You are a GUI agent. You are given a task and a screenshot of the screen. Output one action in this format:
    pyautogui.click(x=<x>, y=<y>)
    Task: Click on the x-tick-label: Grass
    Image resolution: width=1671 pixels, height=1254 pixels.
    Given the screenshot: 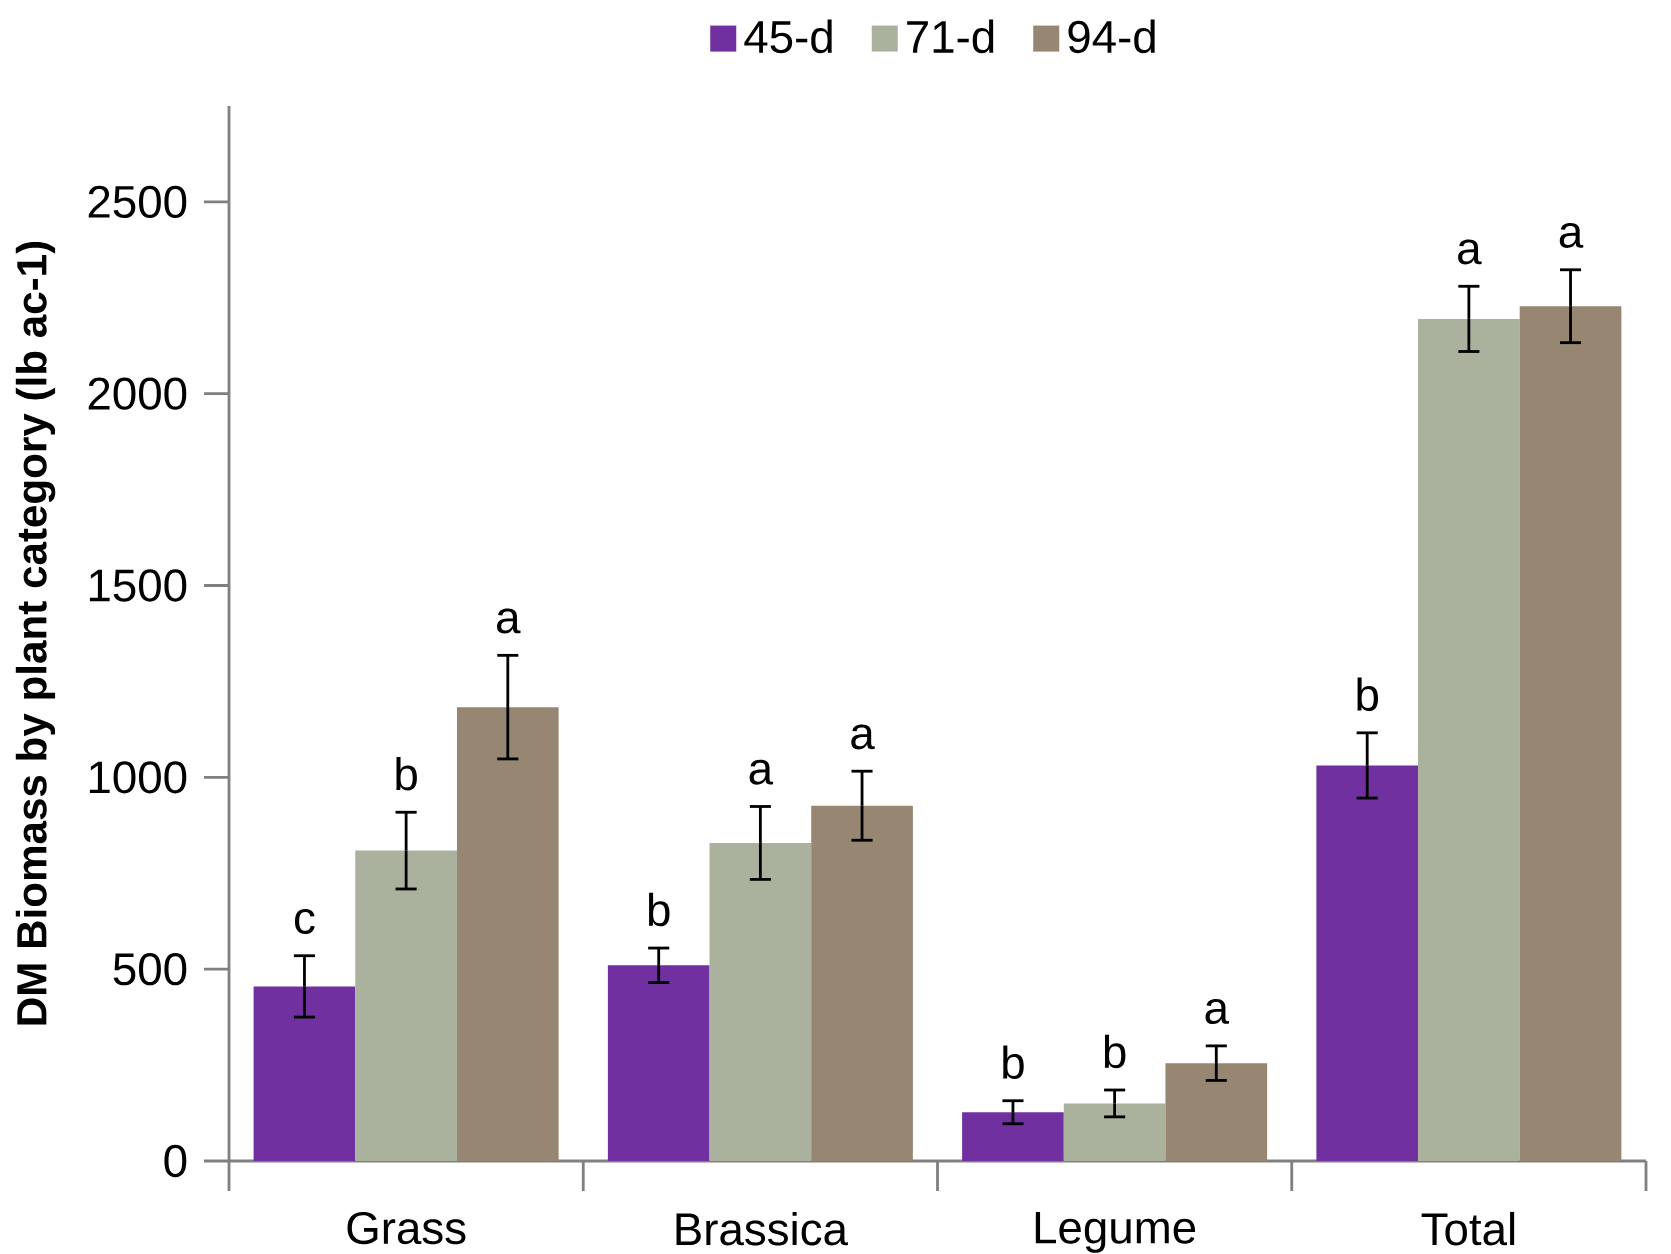 What is the action you would take?
    pyautogui.click(x=406, y=1228)
    